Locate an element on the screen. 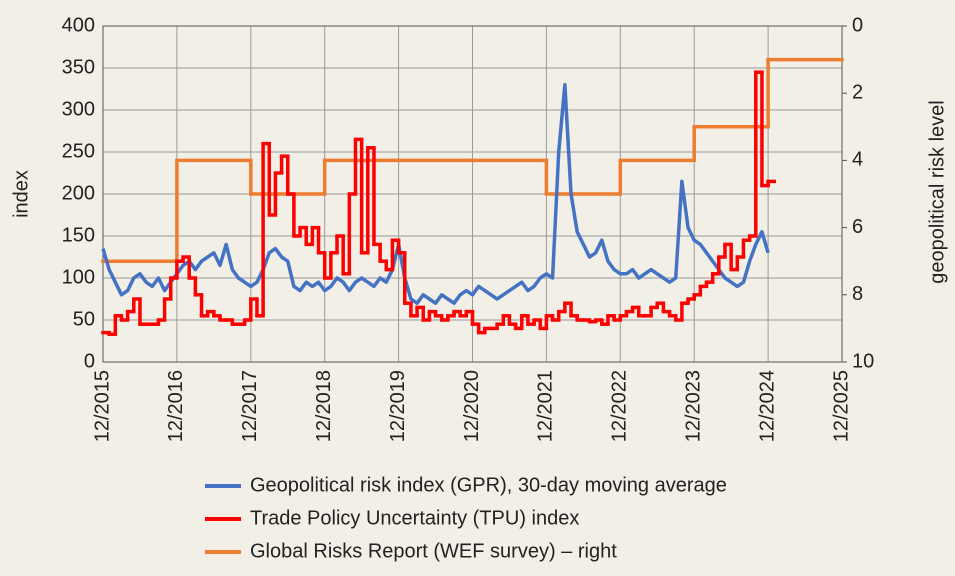 The height and width of the screenshot is (576, 955). y-tick-label: 300 is located at coordinates (78, 109).